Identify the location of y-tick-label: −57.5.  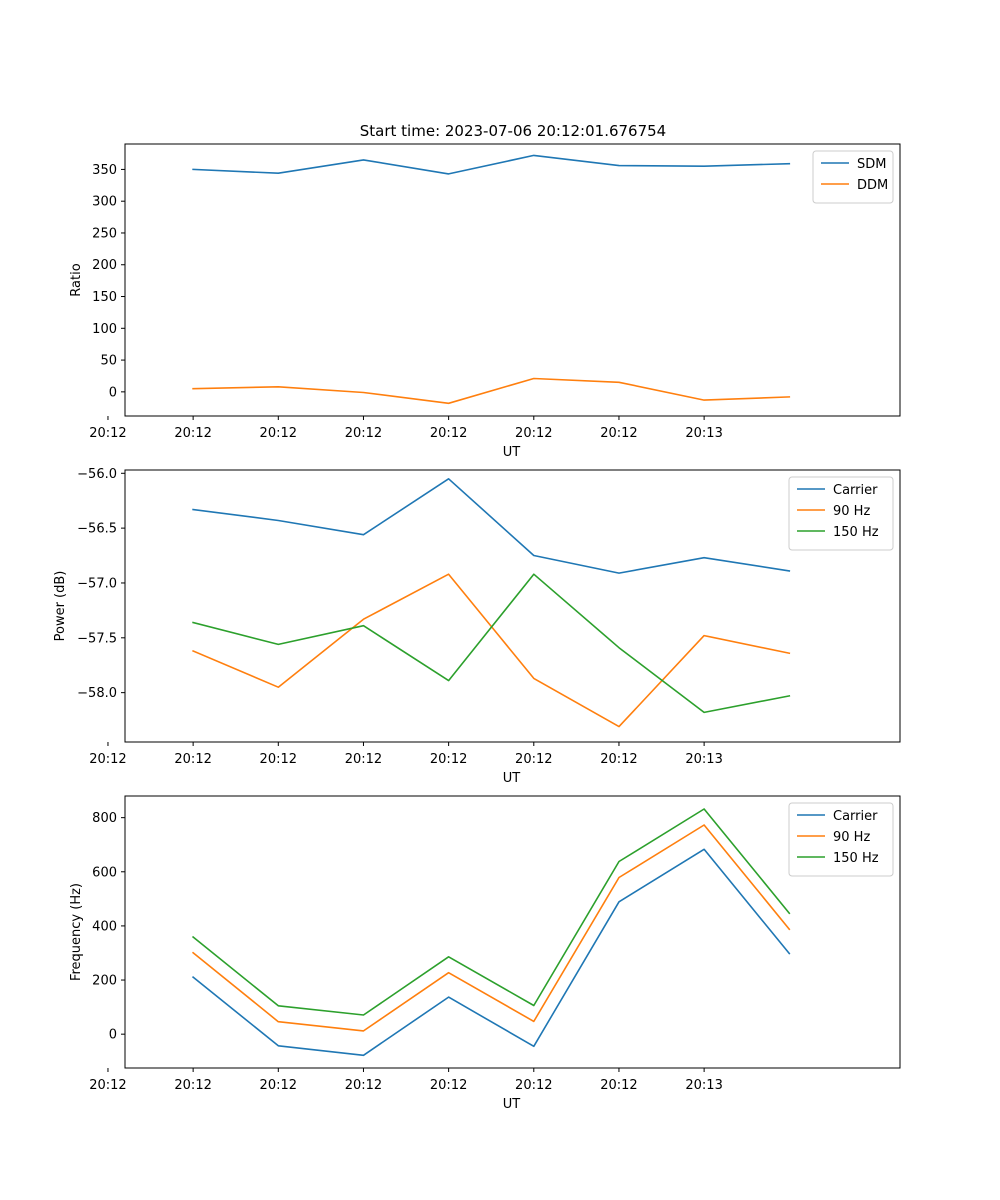
(97, 638).